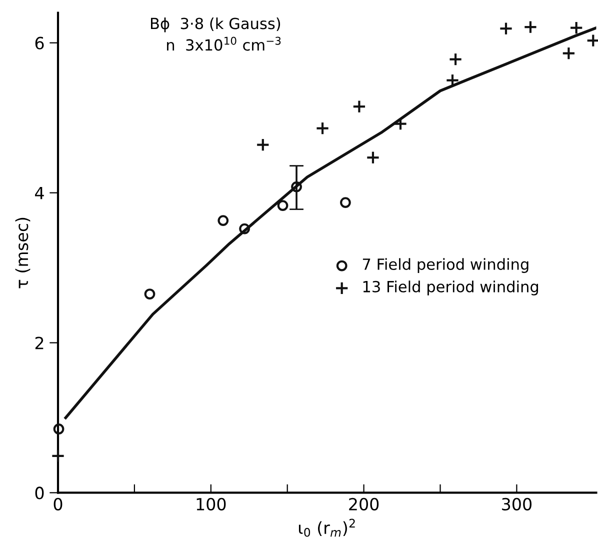  I want to click on x-tick-label: 200, so click(364, 504).